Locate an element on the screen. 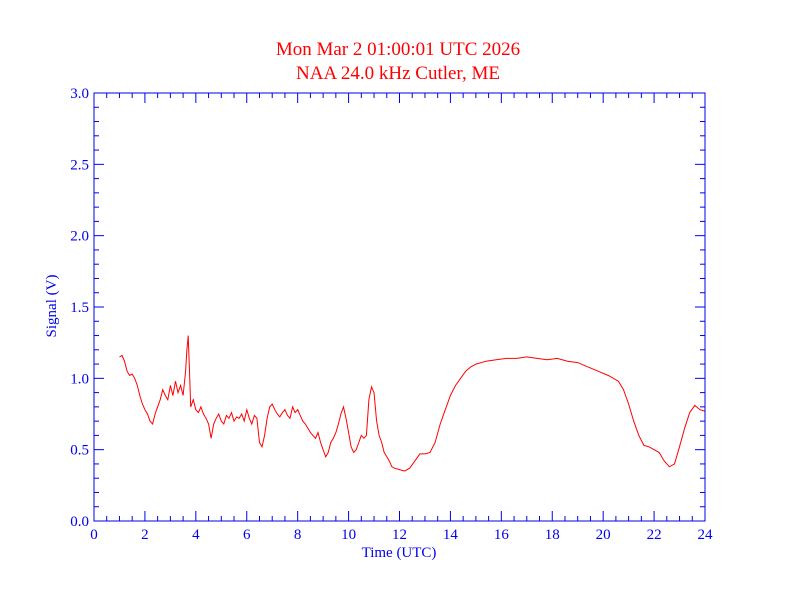  x-tick-label: 10 is located at coordinates (348, 535).